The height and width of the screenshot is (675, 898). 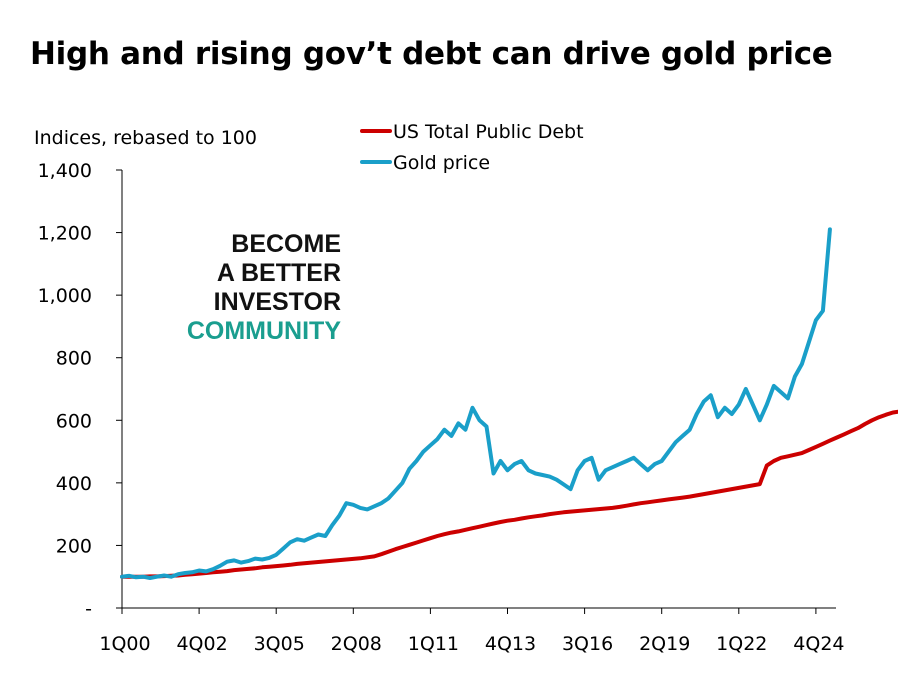 What do you see at coordinates (74, 484) in the screenshot?
I see `y-tick-label: 400` at bounding box center [74, 484].